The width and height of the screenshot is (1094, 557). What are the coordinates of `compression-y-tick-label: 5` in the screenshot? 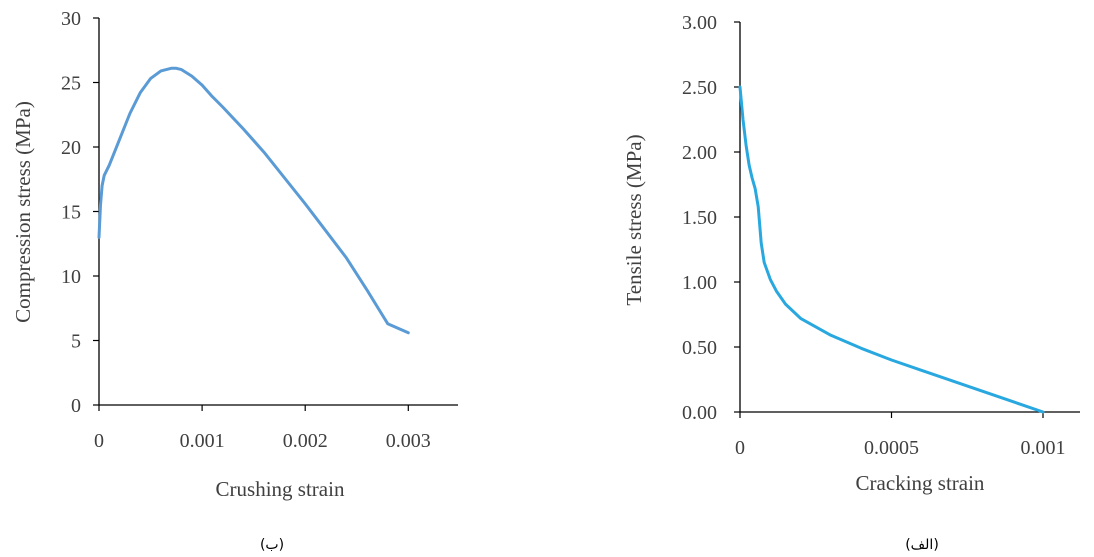 It's located at (76, 342).